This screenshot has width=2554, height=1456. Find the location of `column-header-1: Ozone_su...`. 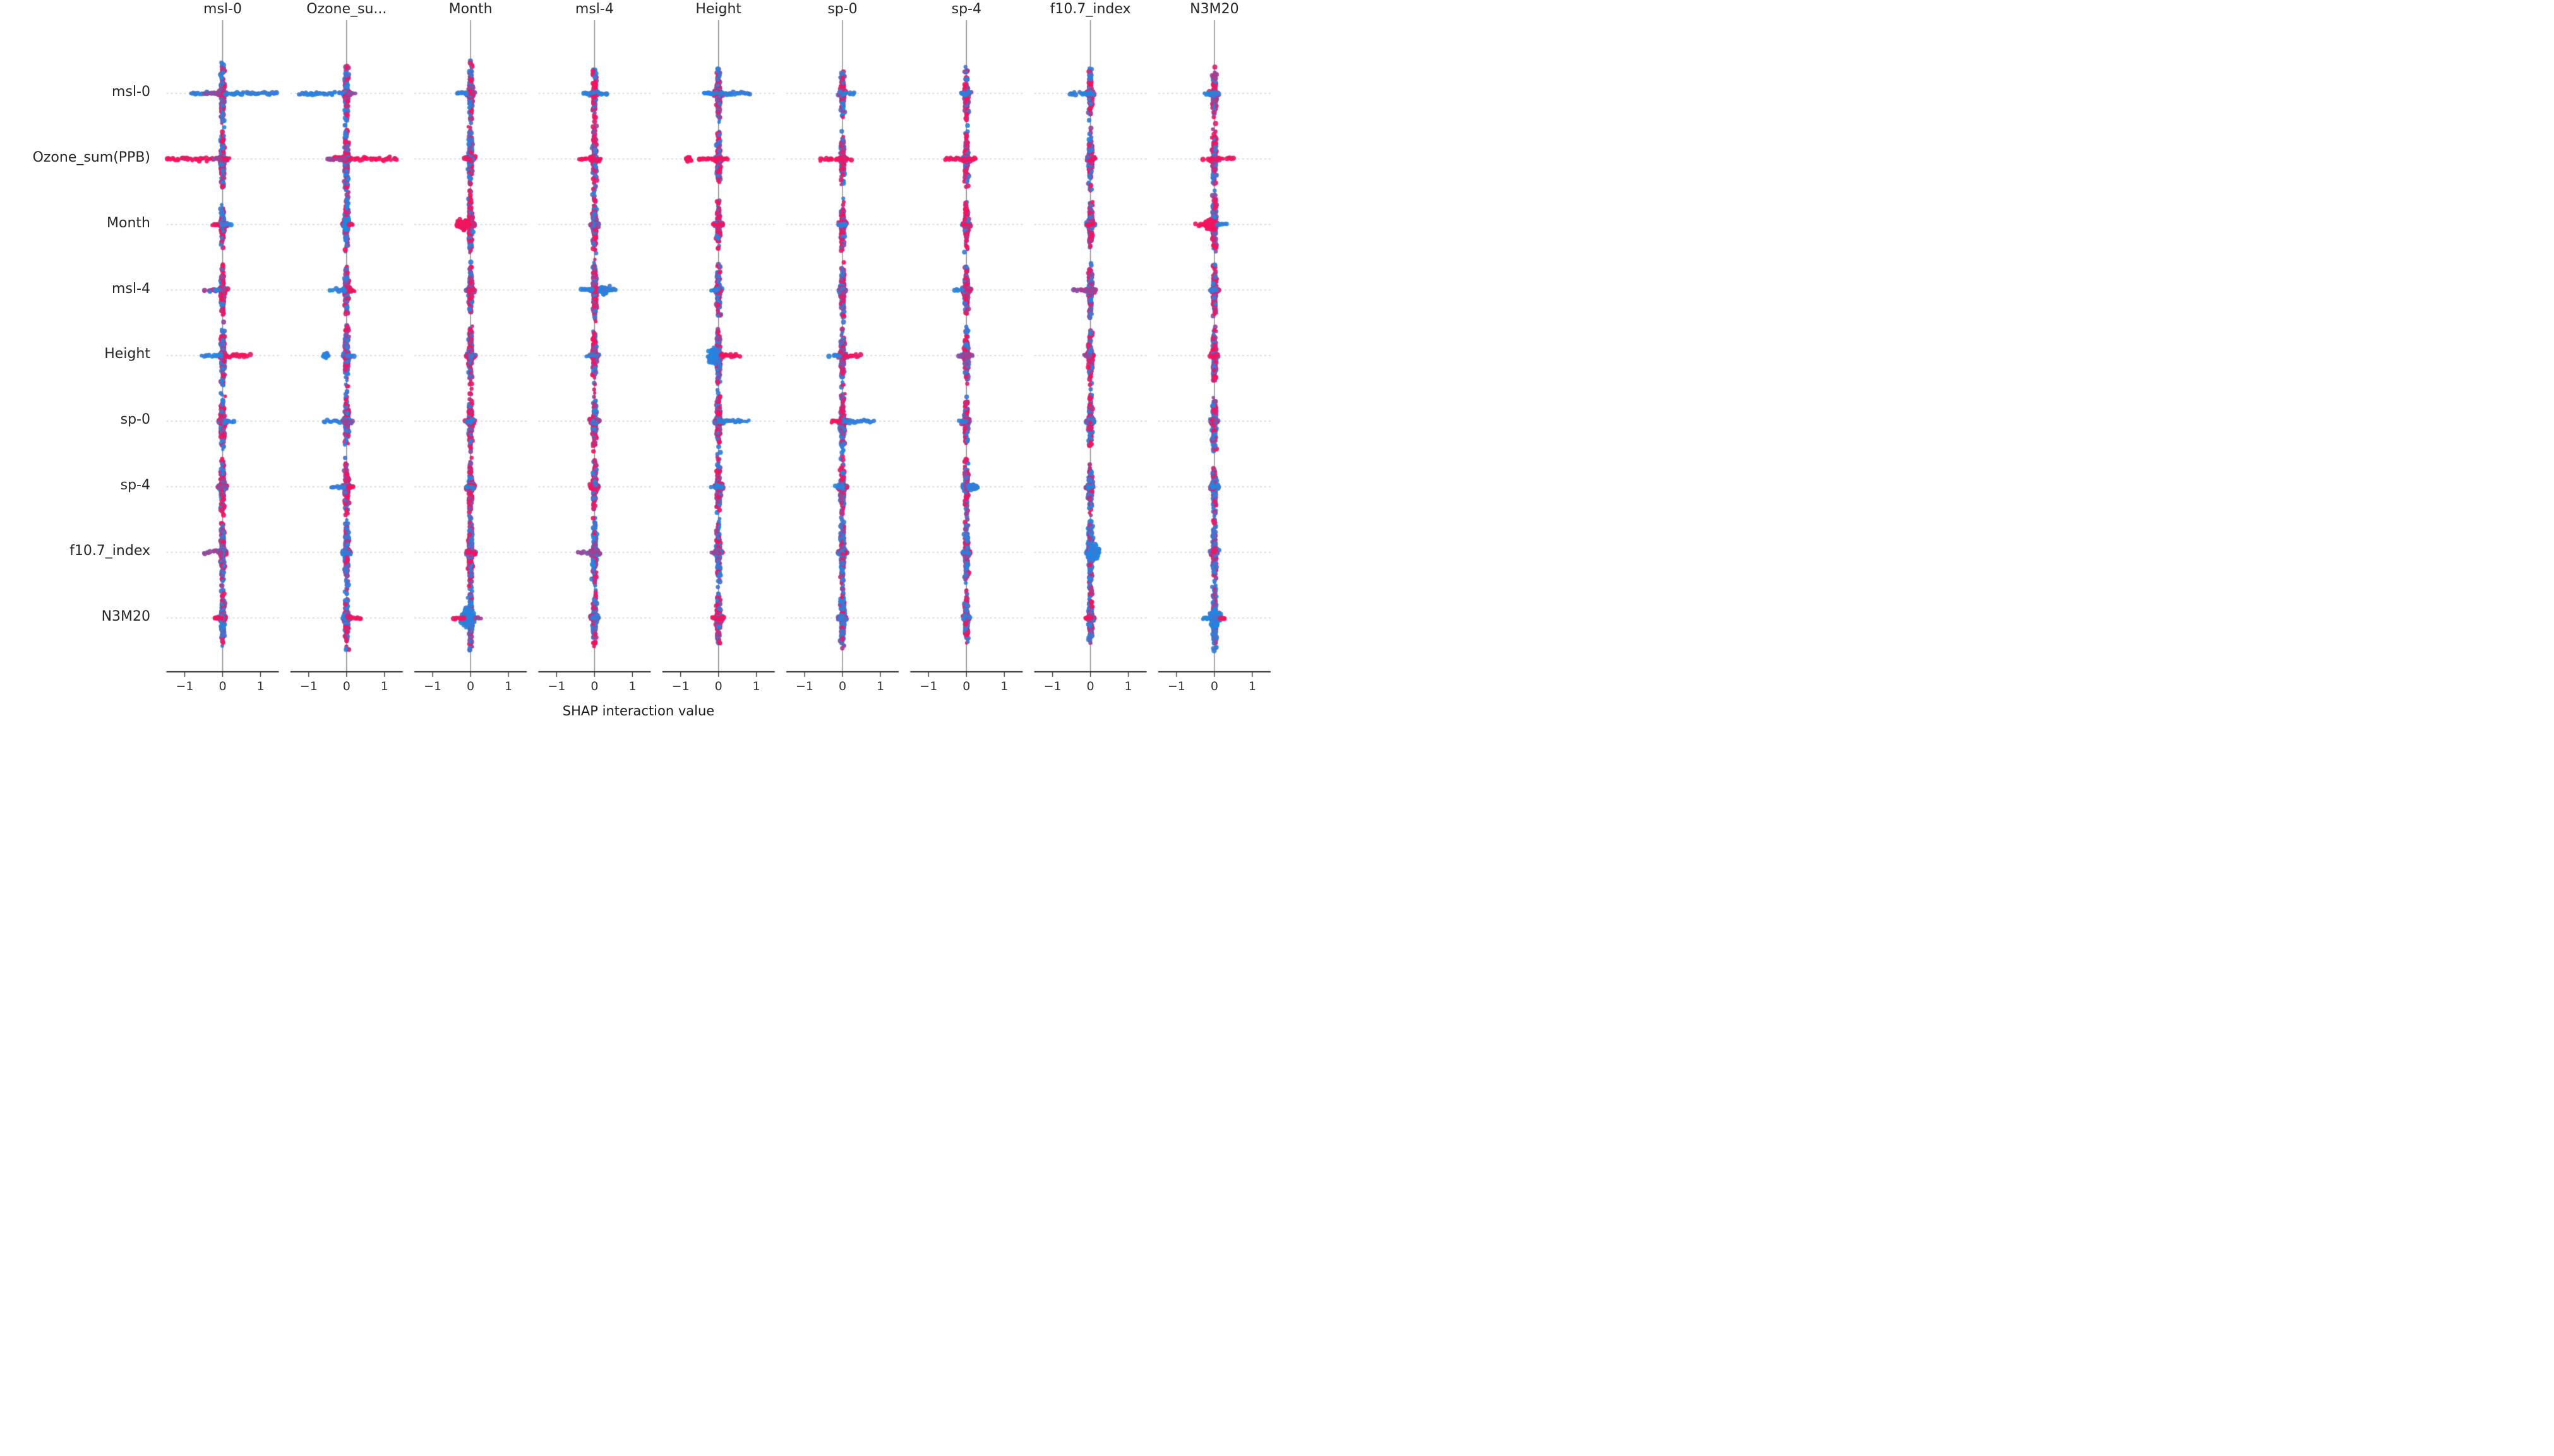

column-header-1: Ozone_su... is located at coordinates (346, 9).